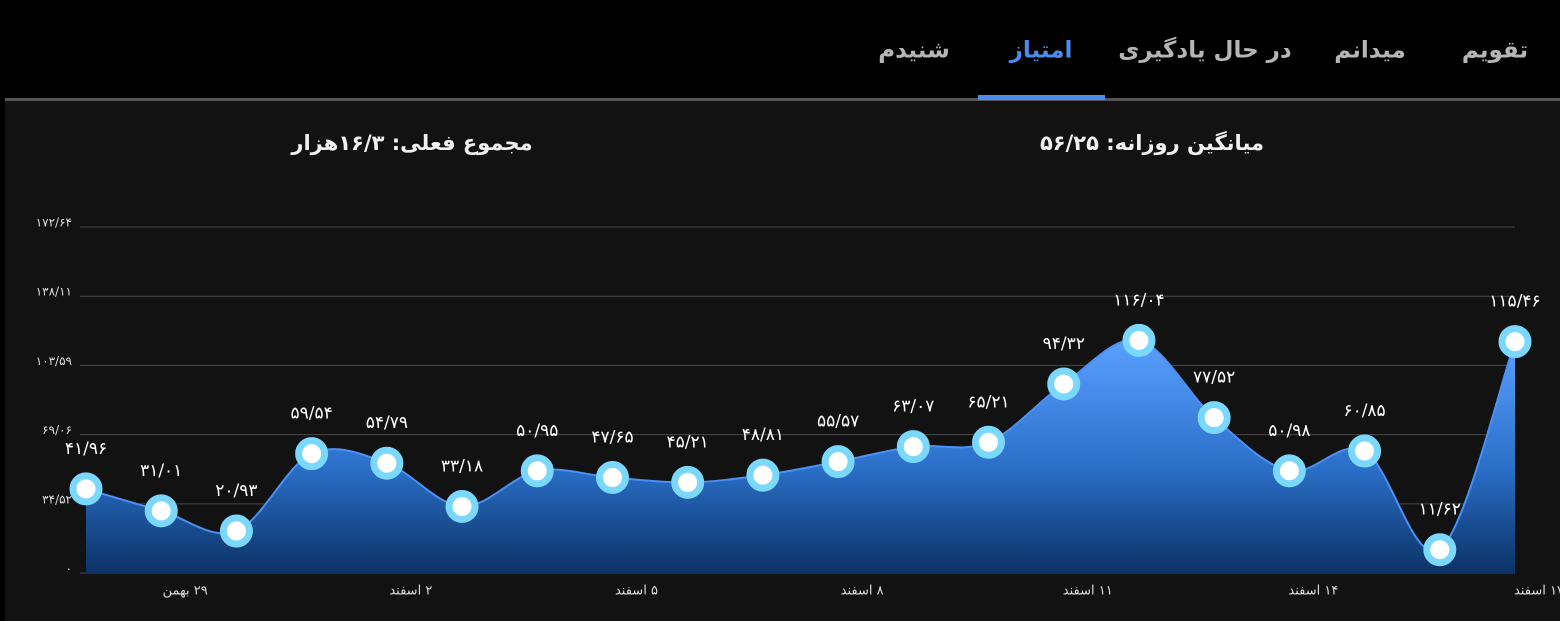 The width and height of the screenshot is (1560, 621). I want to click on value-label: ۴۸/۸۱, so click(763, 435).